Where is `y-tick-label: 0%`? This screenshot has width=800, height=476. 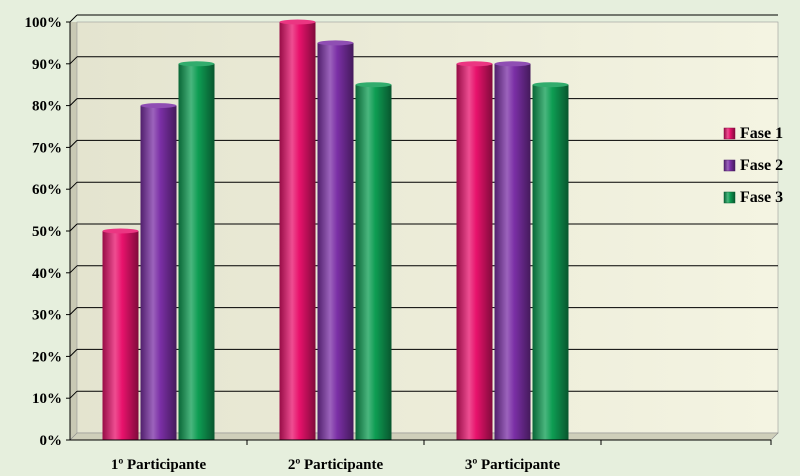 y-tick-label: 0% is located at coordinates (51, 441).